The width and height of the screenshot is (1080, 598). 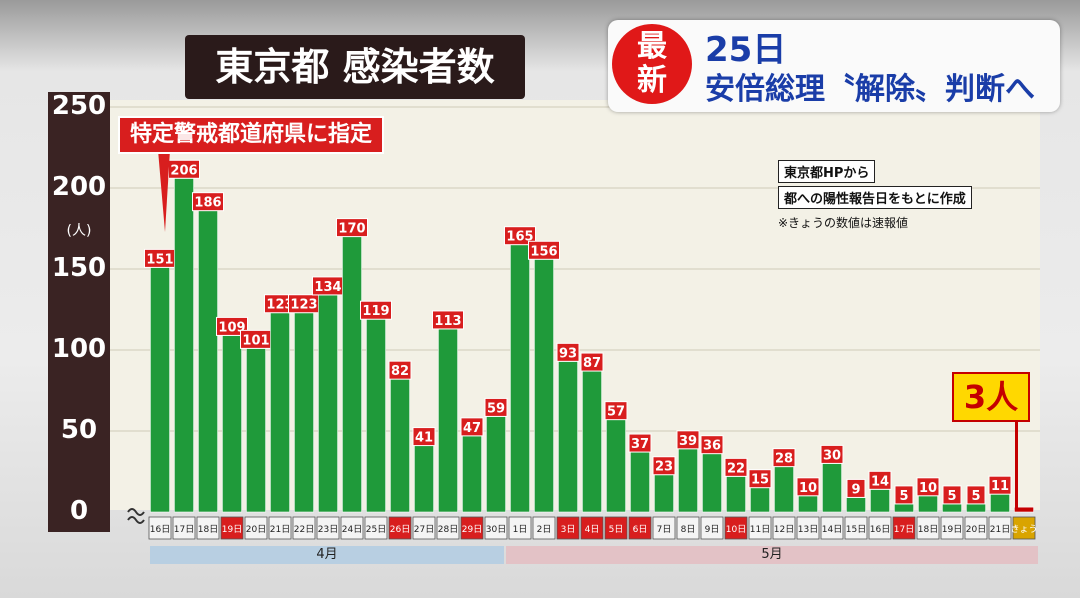 I want to click on x-tick-label: 12日, so click(x=784, y=529).